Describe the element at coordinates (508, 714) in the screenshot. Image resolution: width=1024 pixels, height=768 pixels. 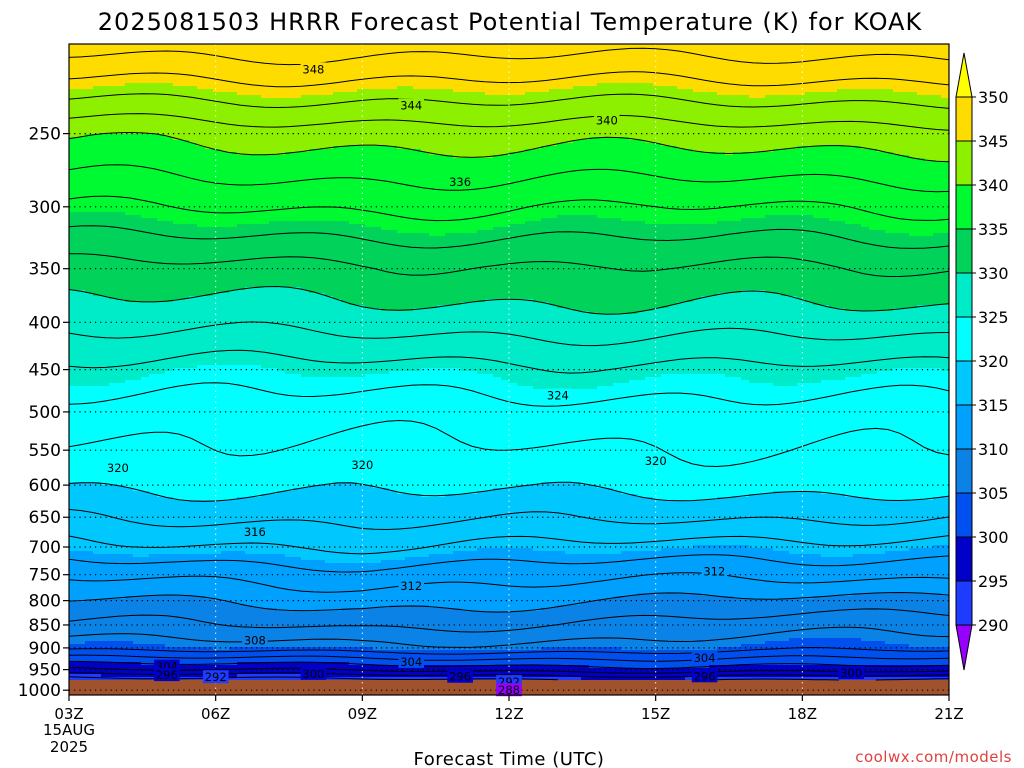
I see `x-tick-label: 12Z` at that location.